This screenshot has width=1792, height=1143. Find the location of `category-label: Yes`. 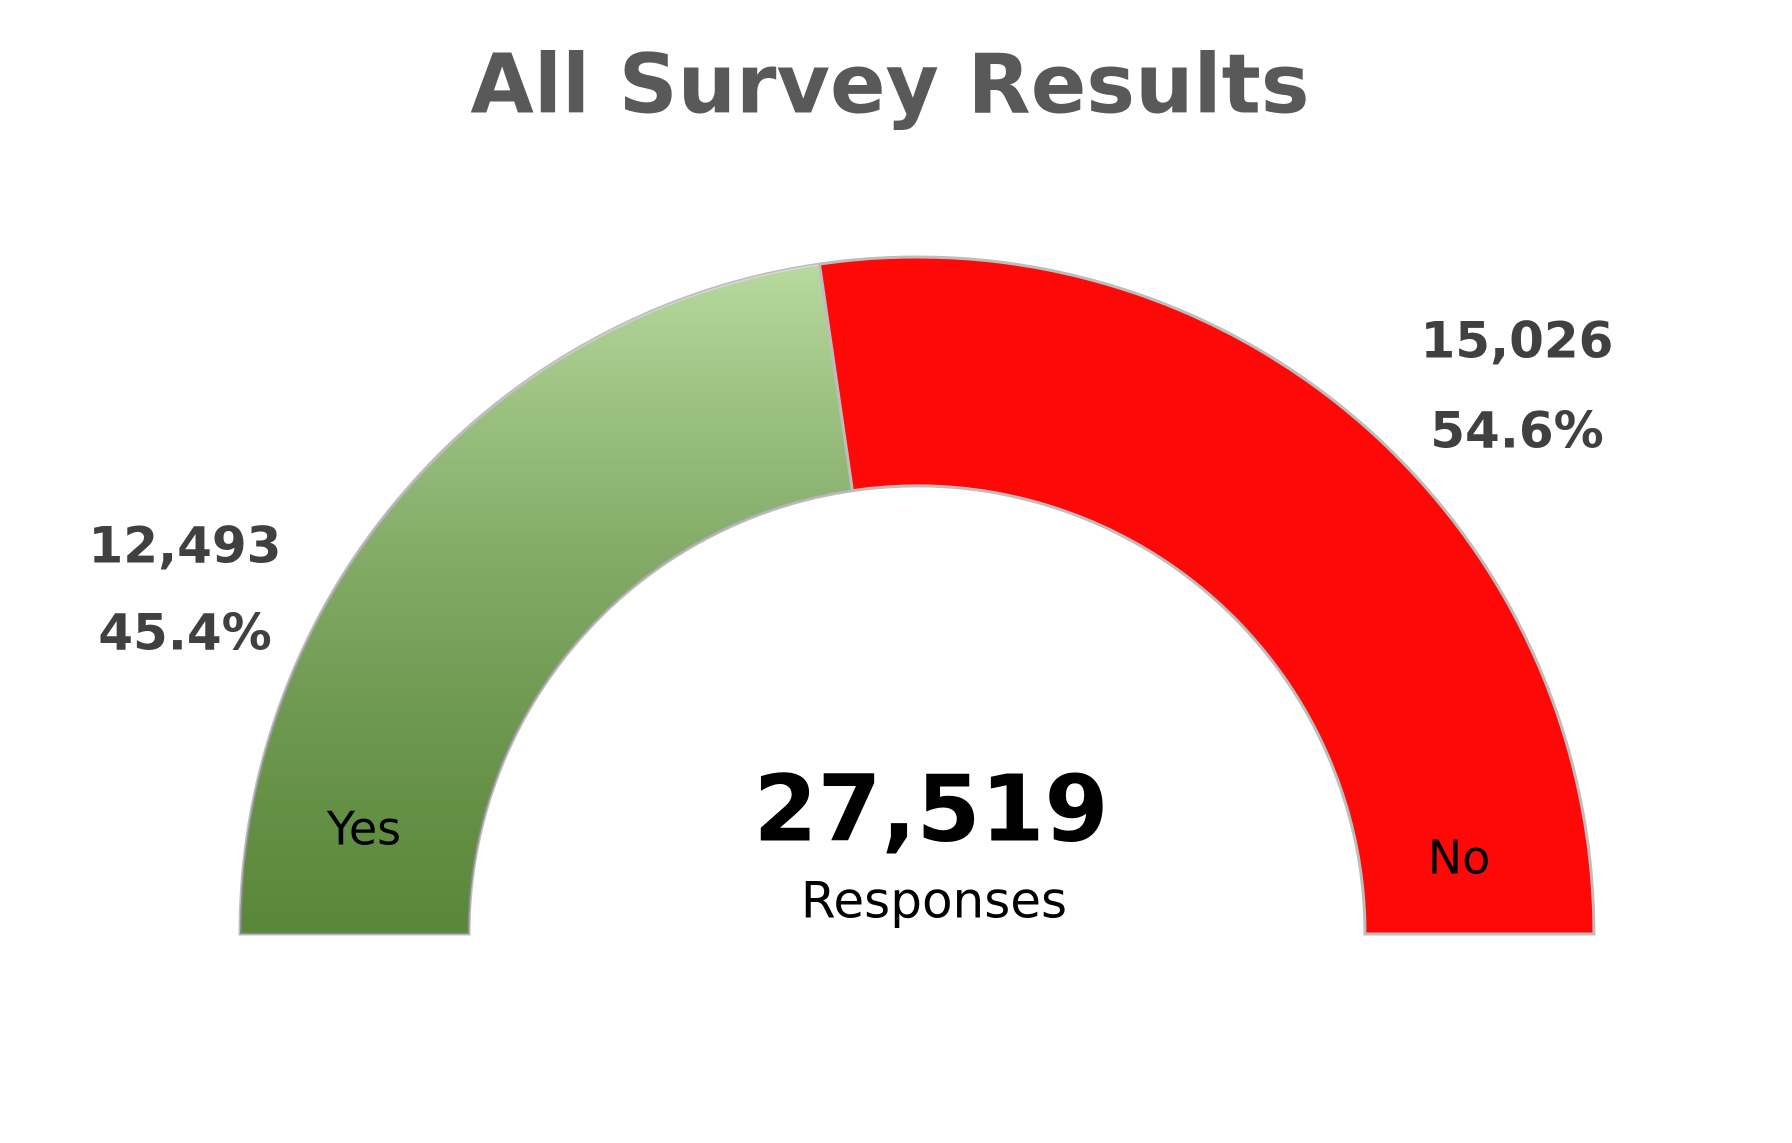

category-label: Yes is located at coordinates (363, 829).